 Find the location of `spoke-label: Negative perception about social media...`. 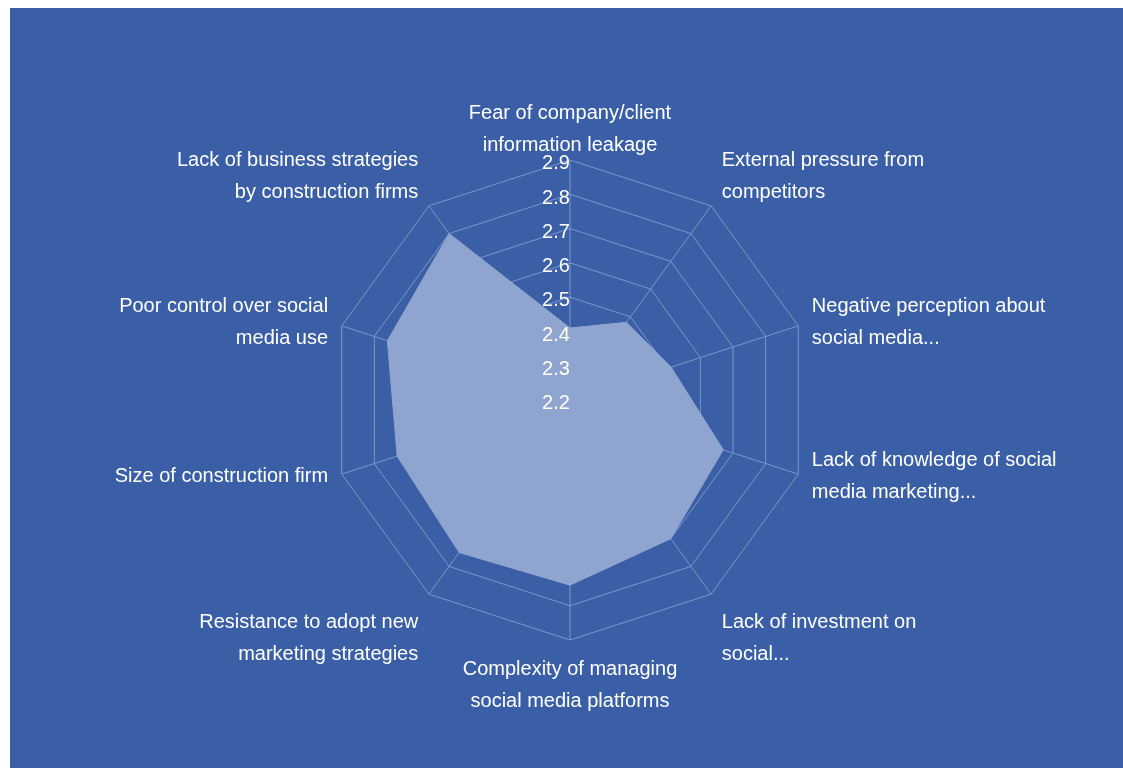

spoke-label: Negative perception about social media... is located at coordinates (928, 321).